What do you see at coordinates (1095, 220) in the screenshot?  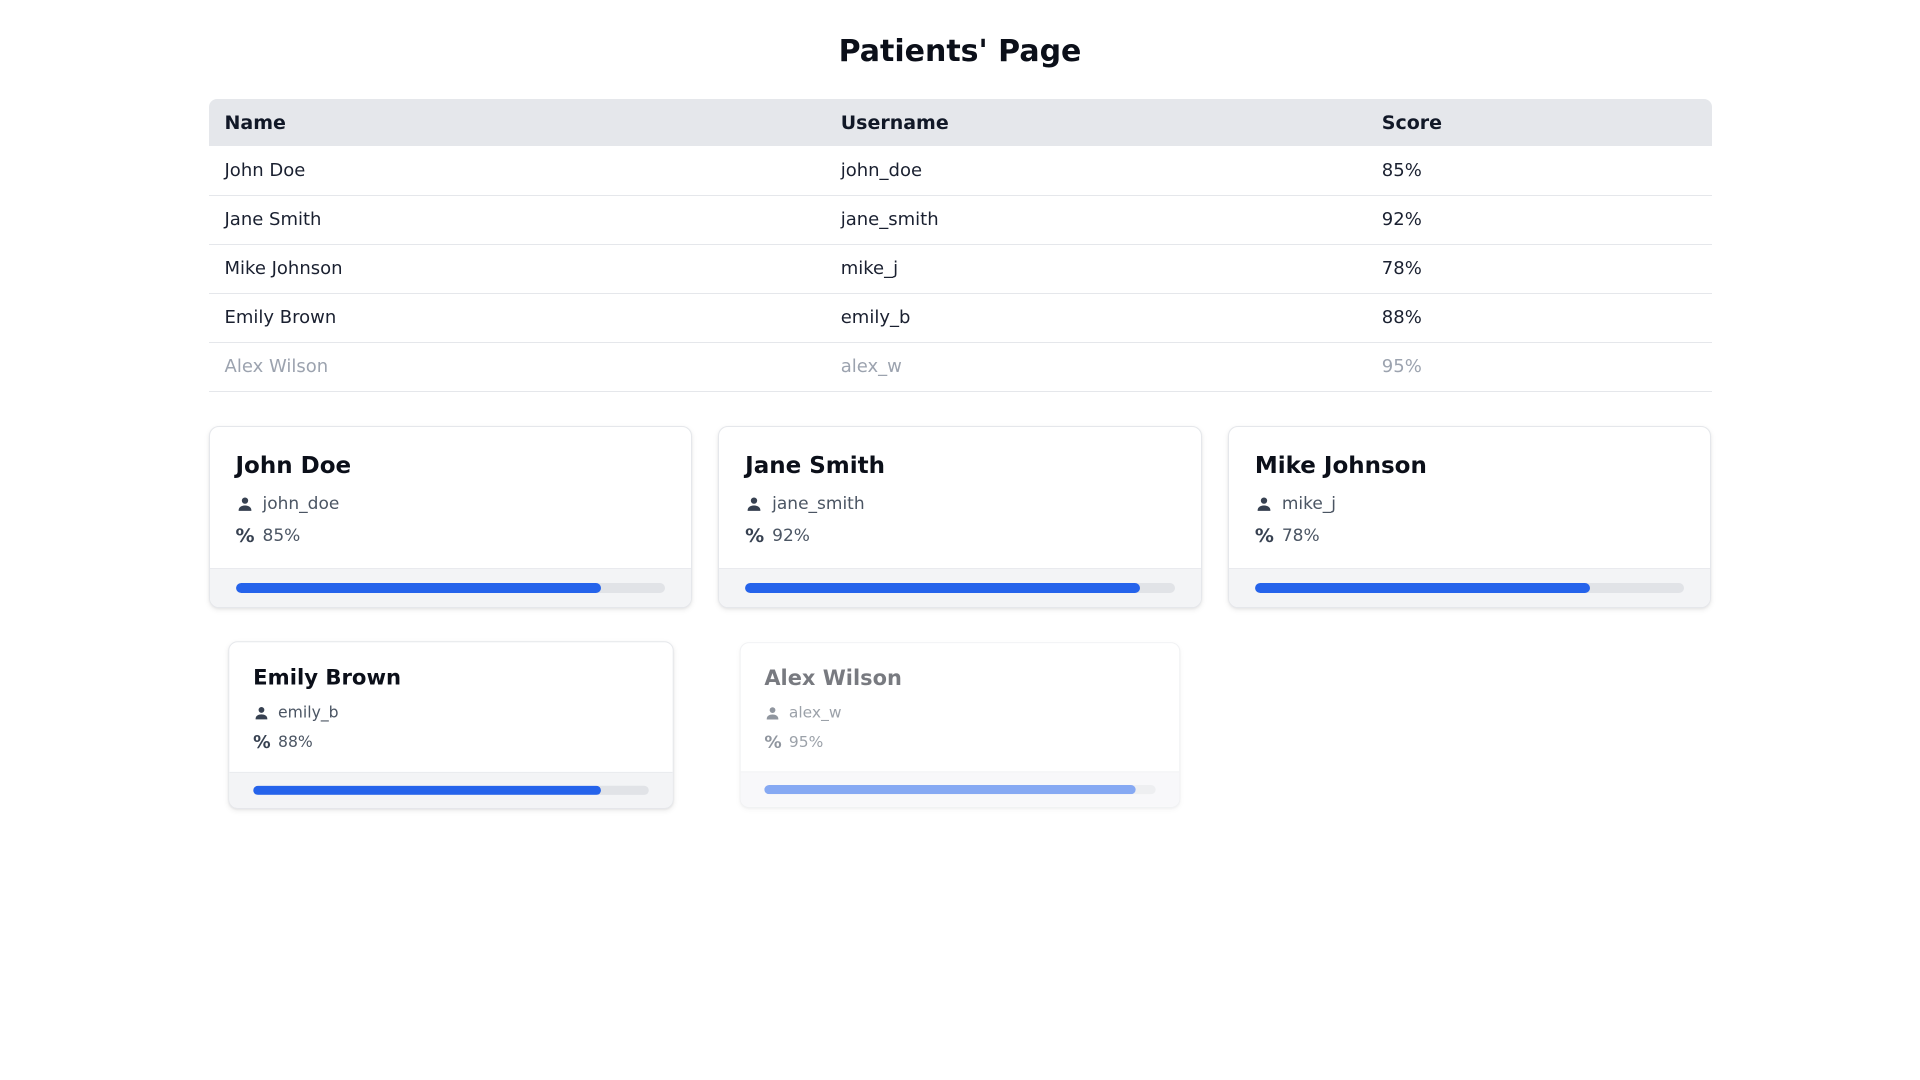 I see `cell-username: jane_smith` at bounding box center [1095, 220].